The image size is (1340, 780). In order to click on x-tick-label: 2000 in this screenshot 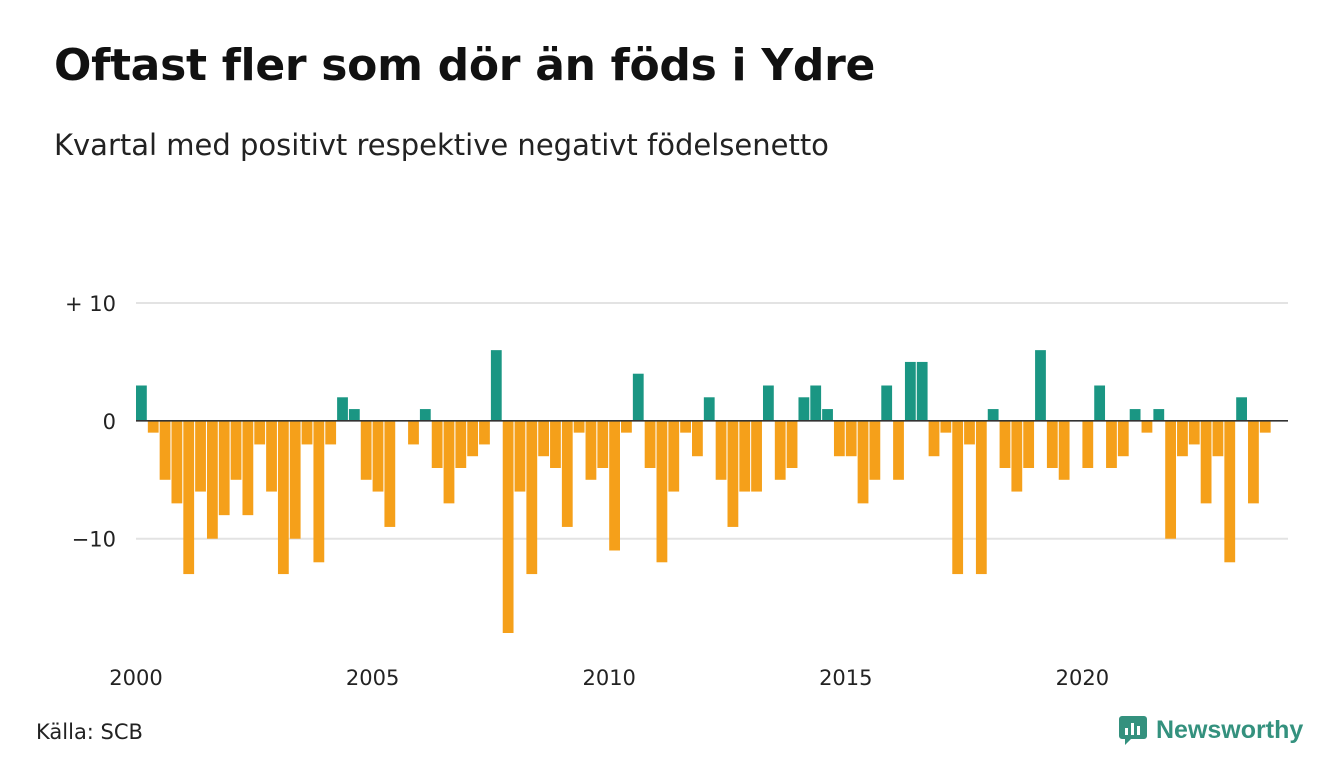, I will do `click(135, 678)`.